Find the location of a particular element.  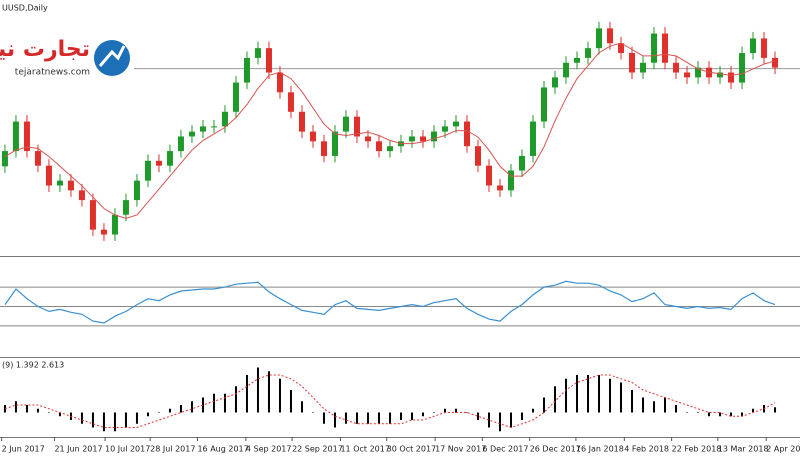

x-tick-label: 11 Oct 2017 is located at coordinates (364, 449).